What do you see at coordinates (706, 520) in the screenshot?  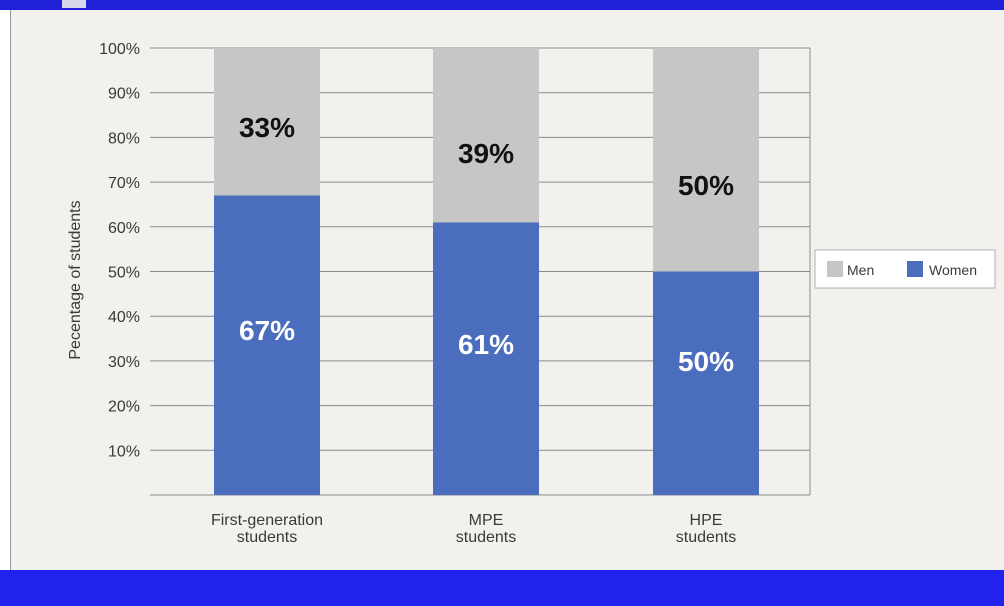 I see `x-category-label: HPE` at bounding box center [706, 520].